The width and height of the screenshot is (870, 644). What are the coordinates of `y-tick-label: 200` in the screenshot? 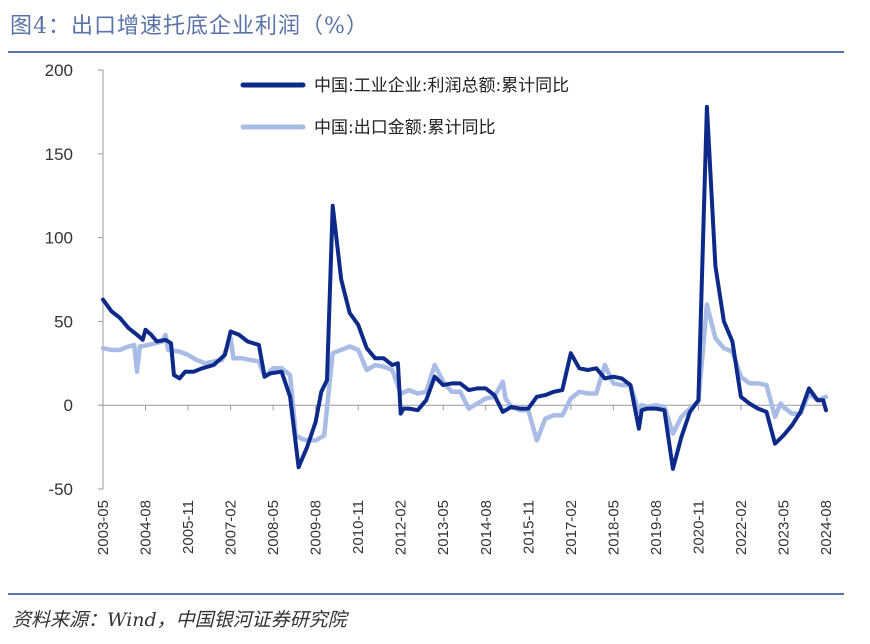 It's located at (59, 70).